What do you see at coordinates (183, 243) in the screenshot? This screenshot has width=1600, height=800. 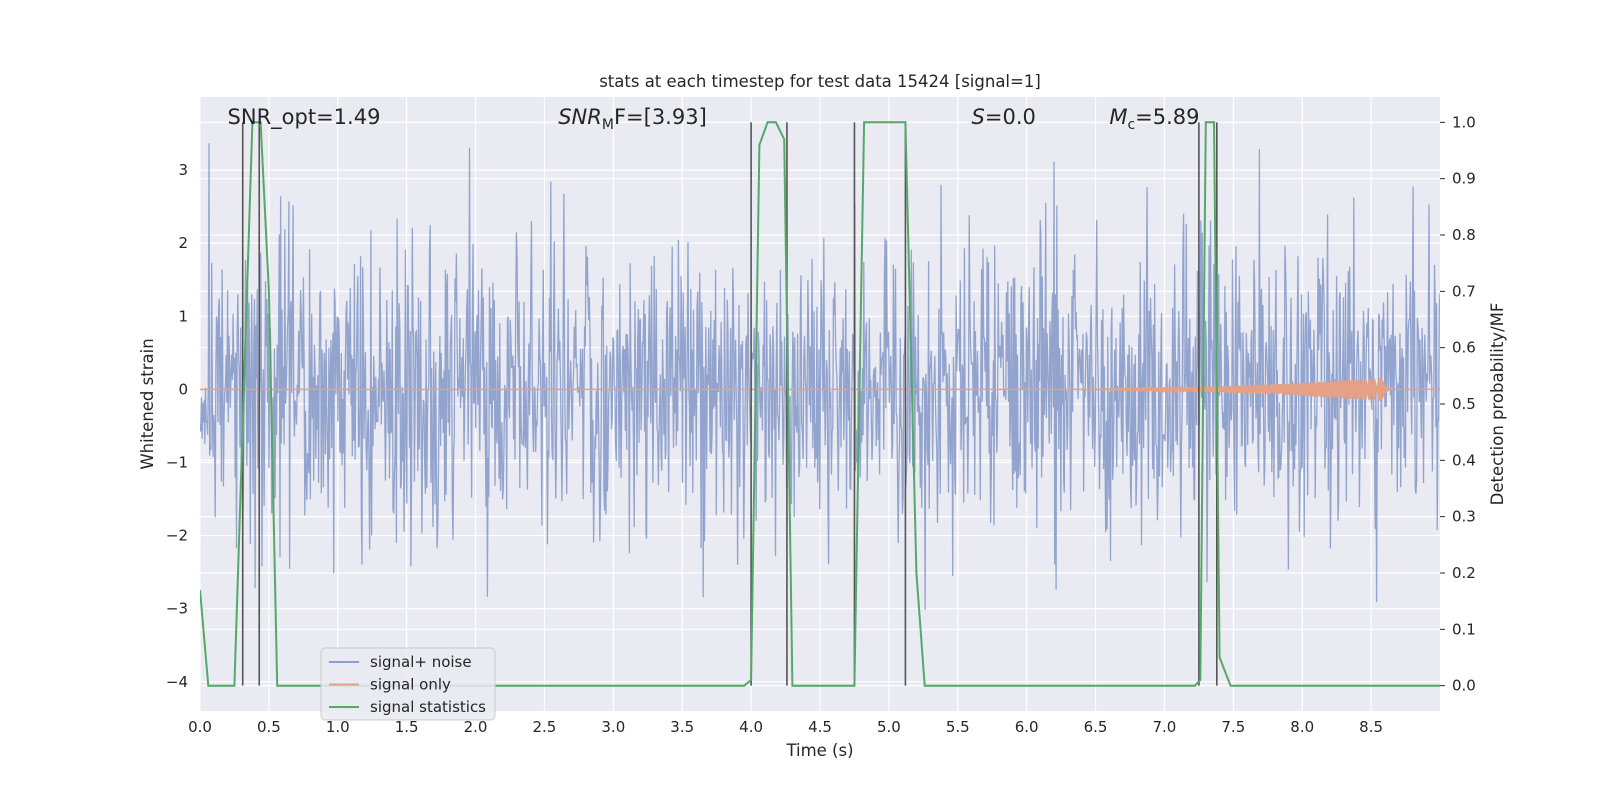 I see `y-tick-label: 2` at bounding box center [183, 243].